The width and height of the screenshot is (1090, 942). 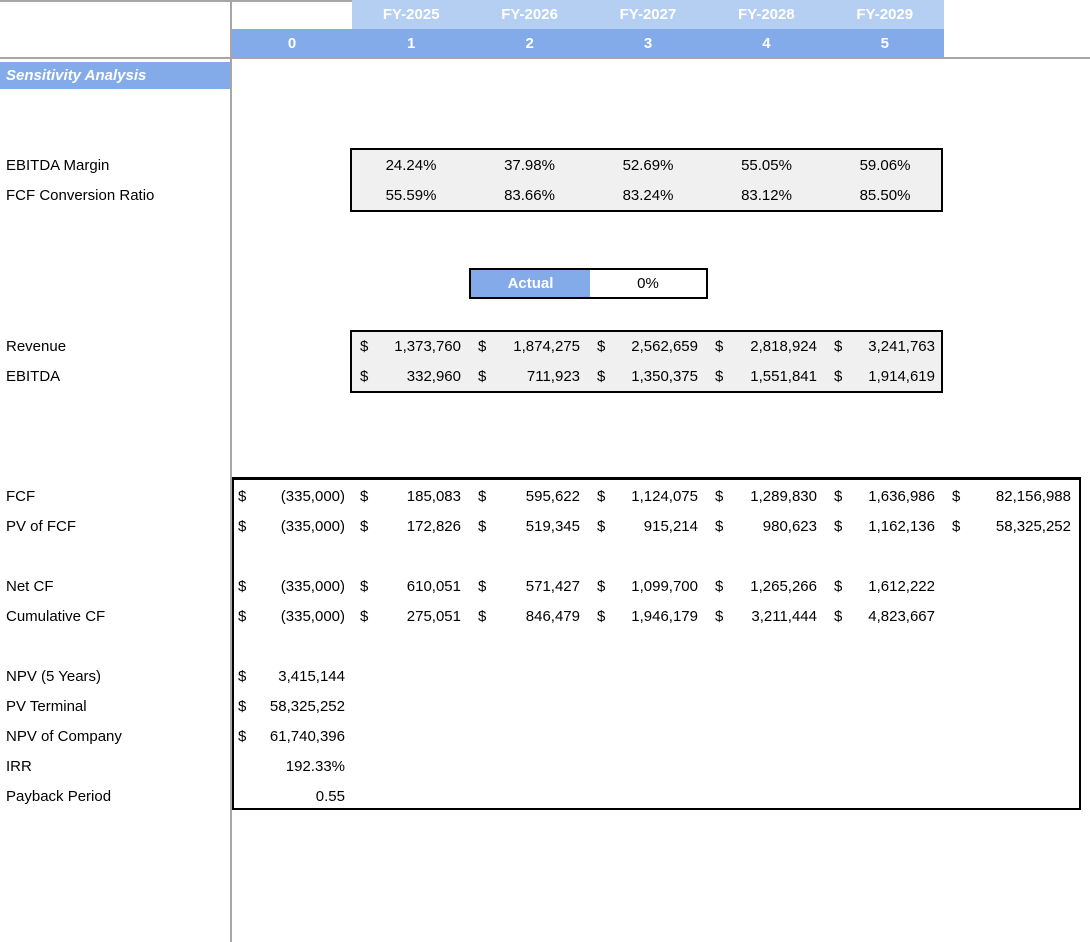 I want to click on cell-amount: 185,083, so click(x=433, y=496).